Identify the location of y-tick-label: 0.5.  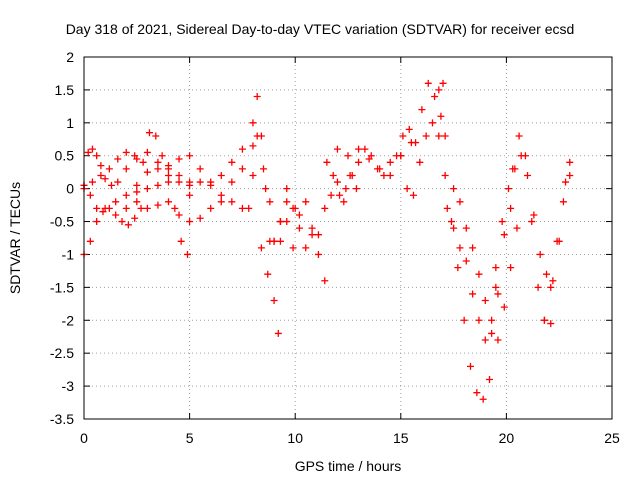
(65, 156).